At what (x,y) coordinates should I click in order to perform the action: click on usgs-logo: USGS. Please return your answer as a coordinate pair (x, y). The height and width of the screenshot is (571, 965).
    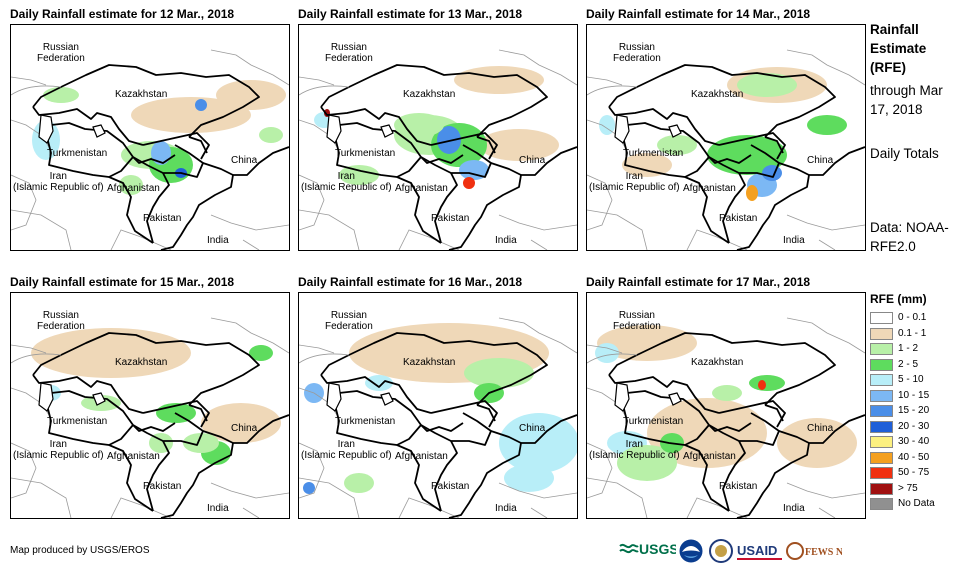
    Looking at the image, I should click on (648, 552).